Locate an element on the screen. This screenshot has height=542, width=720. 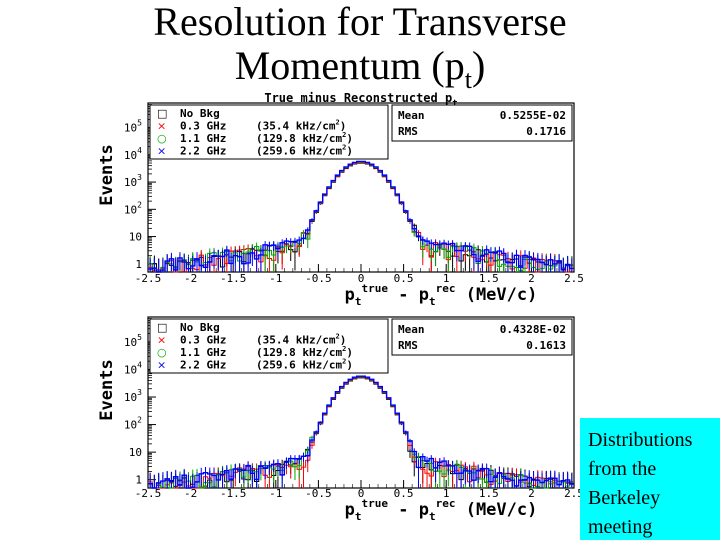
note-line: meeting is located at coordinates (620, 527).